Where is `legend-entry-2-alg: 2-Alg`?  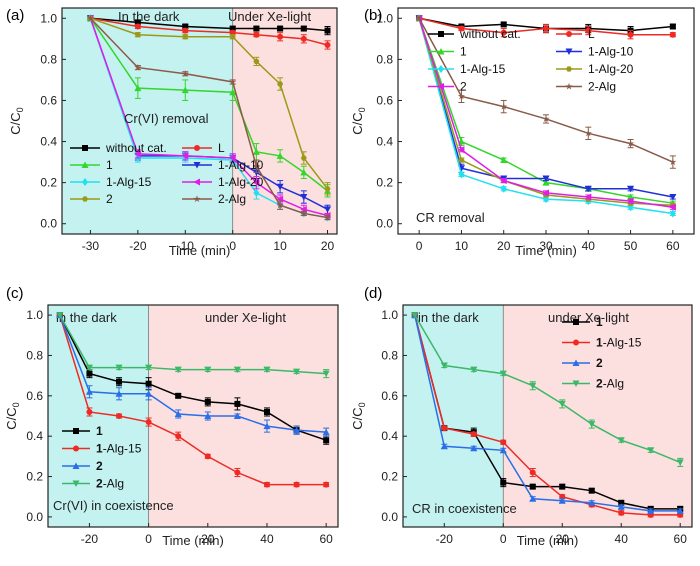
legend-entry-2-alg: 2-Alg is located at coordinates (593, 384).